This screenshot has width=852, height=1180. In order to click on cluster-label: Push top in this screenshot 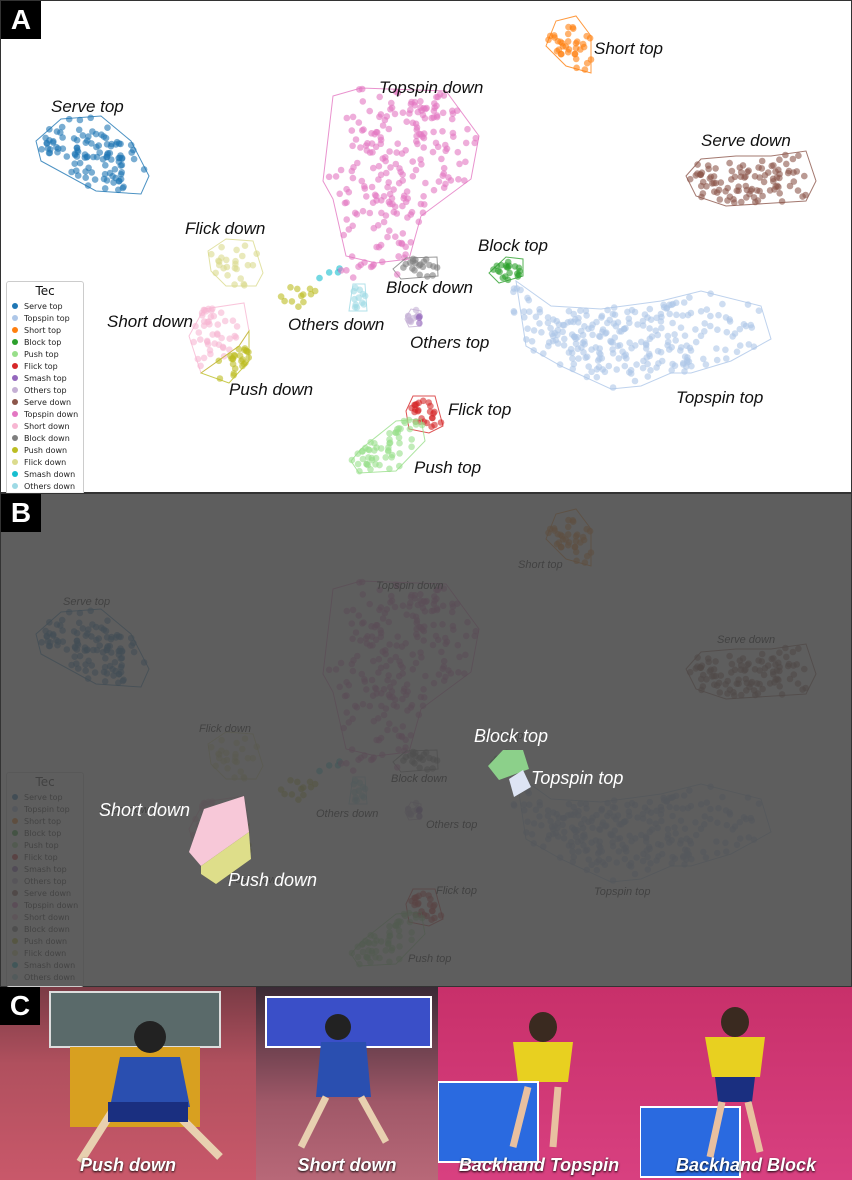, I will do `click(447, 467)`.